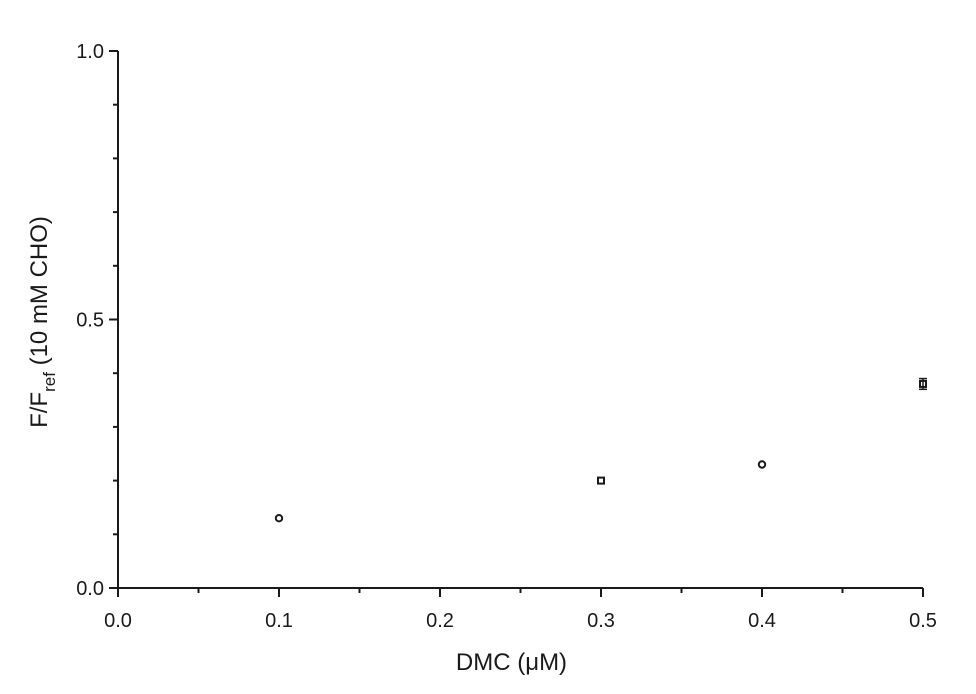 This screenshot has width=976, height=694. I want to click on y-axis-title: F/Fref (10 mM CHO), so click(42, 322).